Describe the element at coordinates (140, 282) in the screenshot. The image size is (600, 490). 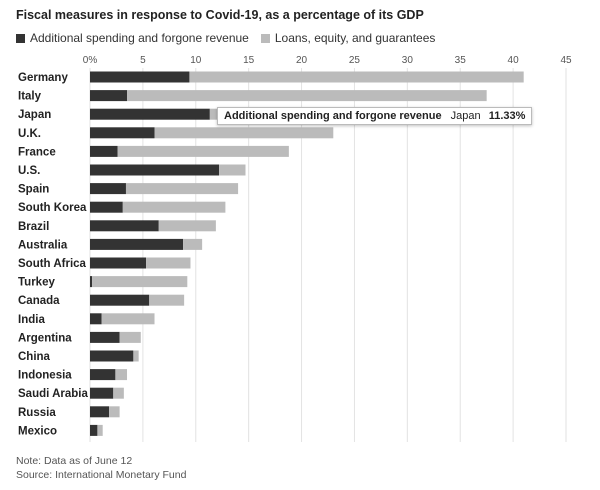
I see `bar-turkey-loans` at that location.